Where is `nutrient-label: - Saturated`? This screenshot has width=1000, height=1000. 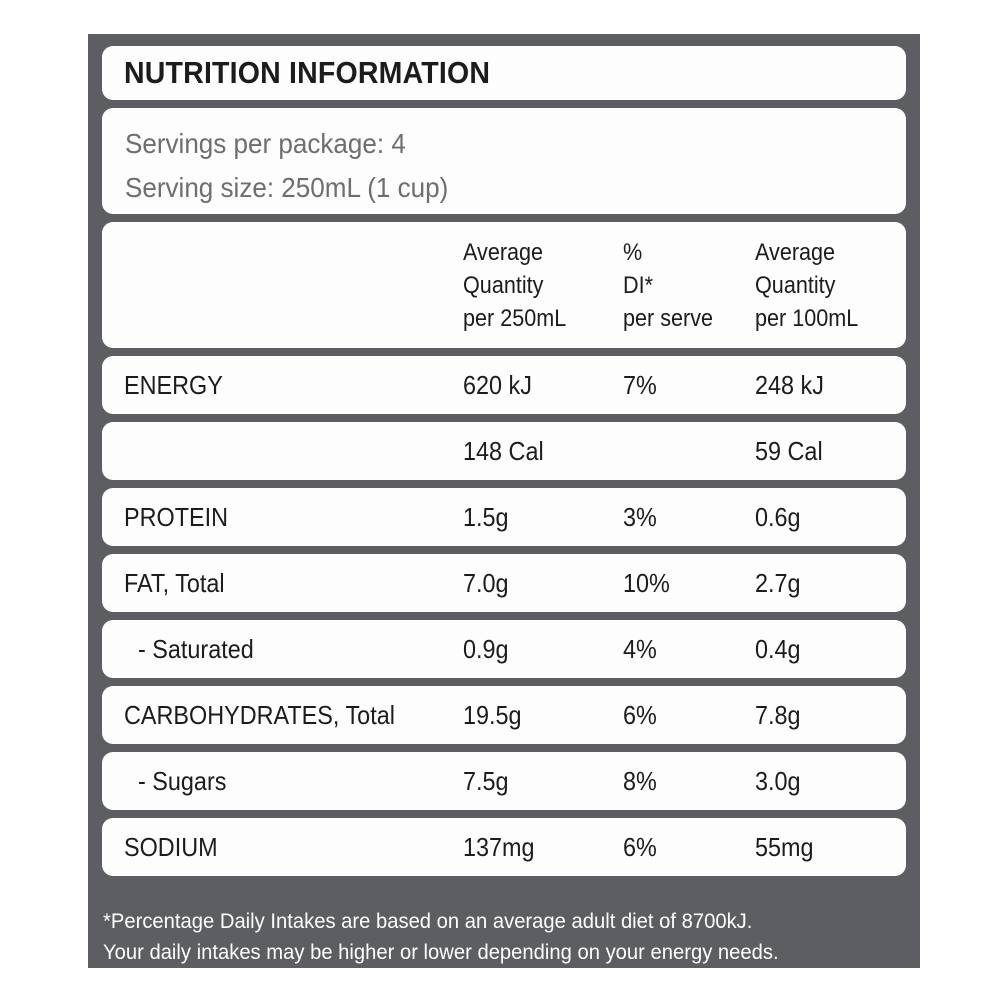 nutrient-label: - Saturated is located at coordinates (196, 649).